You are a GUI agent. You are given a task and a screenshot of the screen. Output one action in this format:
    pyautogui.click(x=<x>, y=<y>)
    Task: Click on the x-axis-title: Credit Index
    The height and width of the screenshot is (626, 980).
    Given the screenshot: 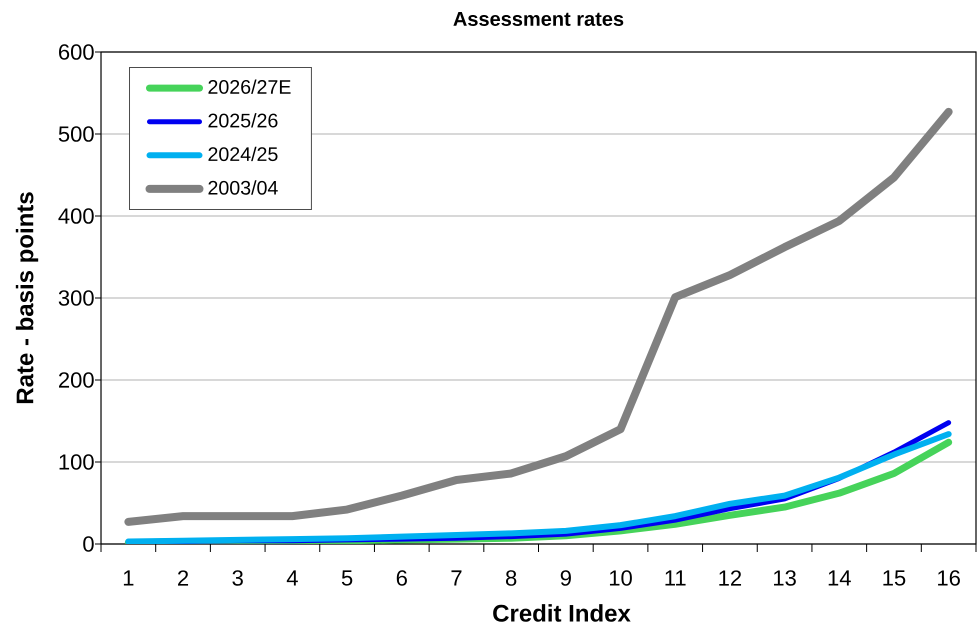 What is the action you would take?
    pyautogui.click(x=562, y=613)
    